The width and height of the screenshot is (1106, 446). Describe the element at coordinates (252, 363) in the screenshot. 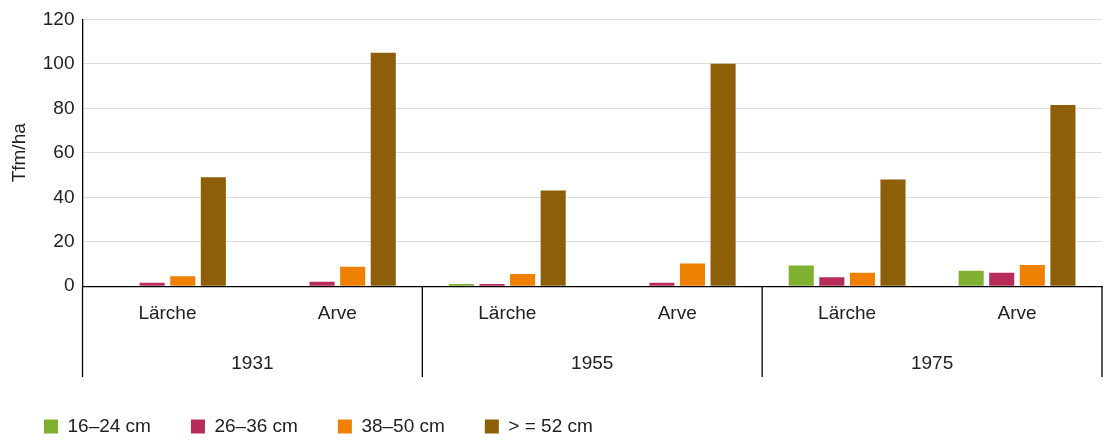

I see `text: 1931` at that location.